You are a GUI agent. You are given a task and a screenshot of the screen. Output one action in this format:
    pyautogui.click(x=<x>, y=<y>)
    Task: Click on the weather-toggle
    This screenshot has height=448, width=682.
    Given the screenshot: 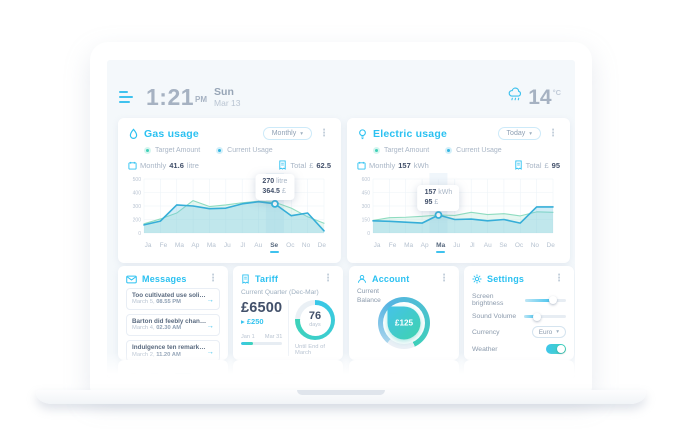 What is the action you would take?
    pyautogui.click(x=556, y=349)
    